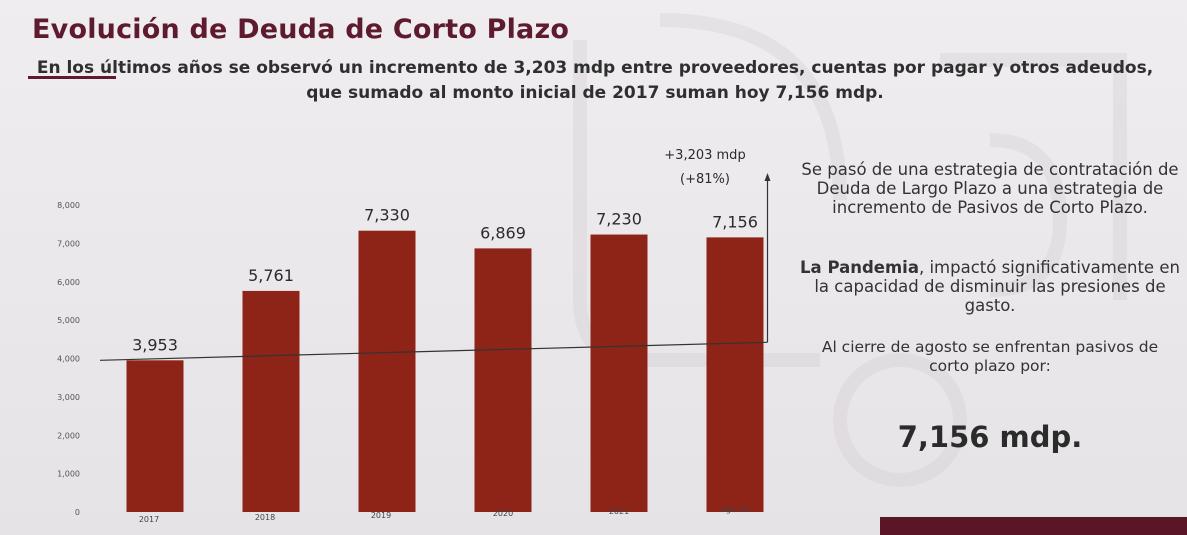 This screenshot has width=1187, height=535. I want to click on y-tick-label: 1,000, so click(68, 474).